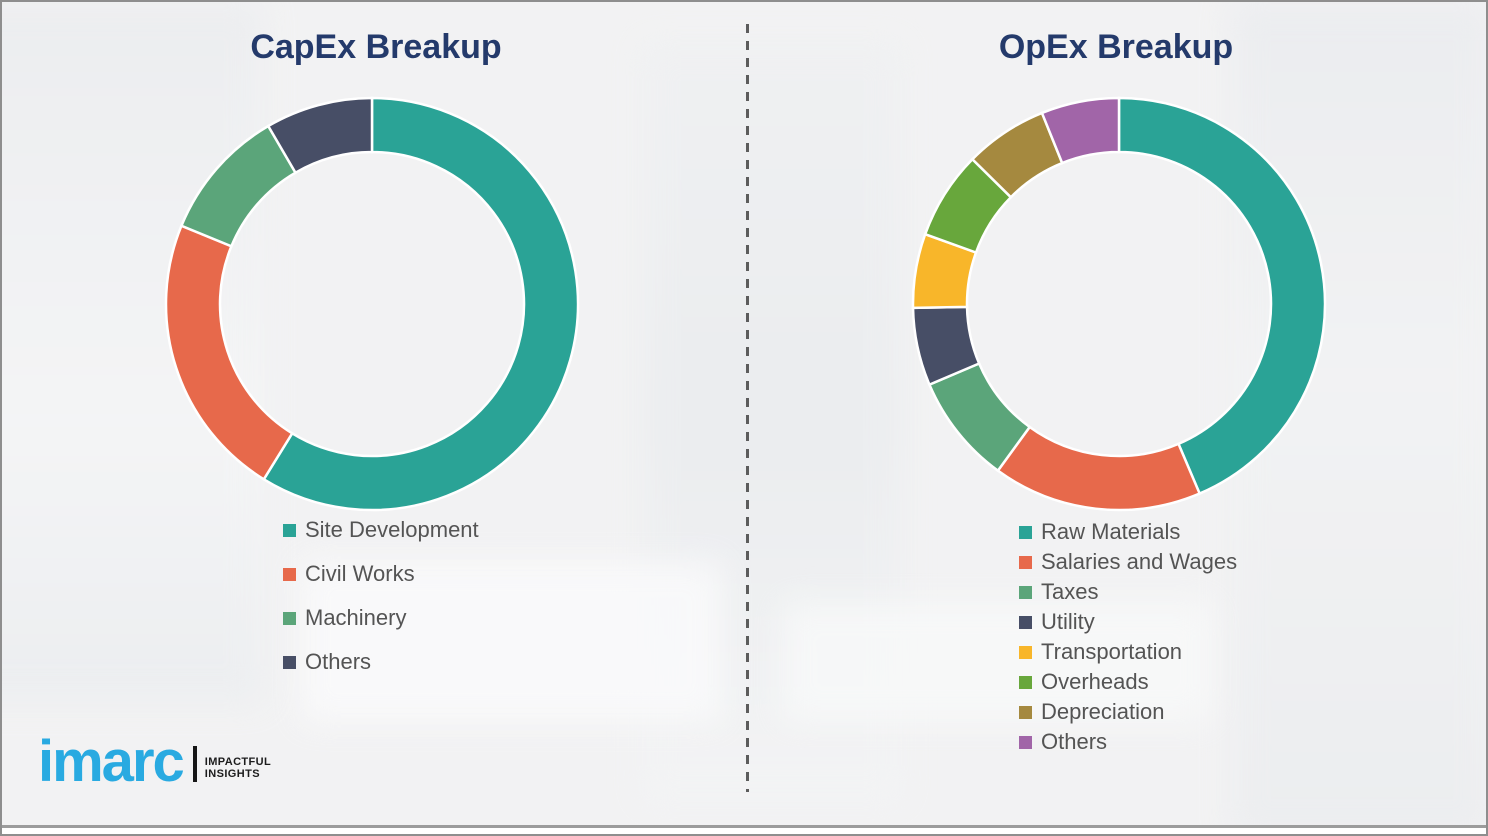 This screenshot has width=1488, height=836. I want to click on legend-item-overheads: Overheads, so click(1128, 681).